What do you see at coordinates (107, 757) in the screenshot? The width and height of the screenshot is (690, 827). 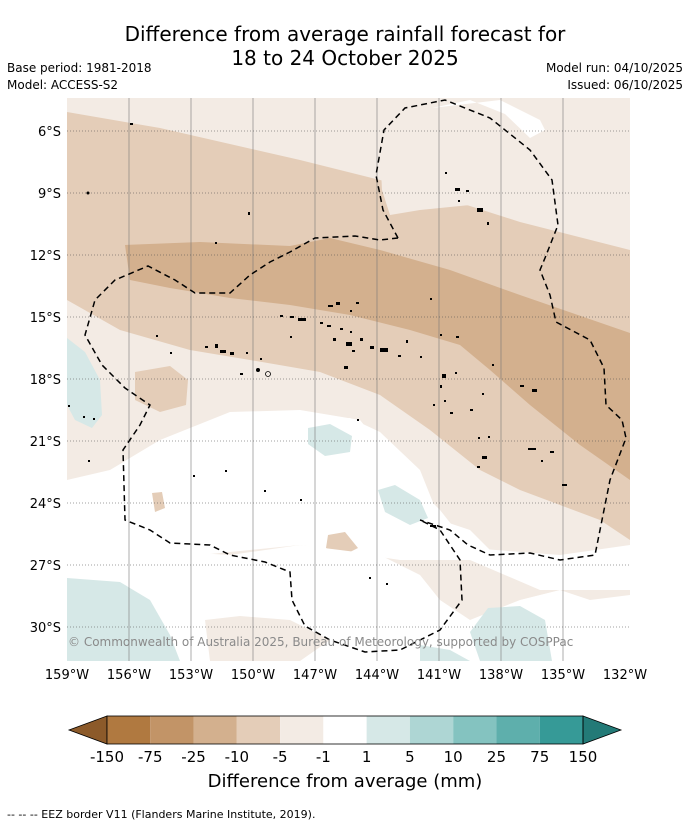 I see `colorbar-tick-label: -150` at bounding box center [107, 757].